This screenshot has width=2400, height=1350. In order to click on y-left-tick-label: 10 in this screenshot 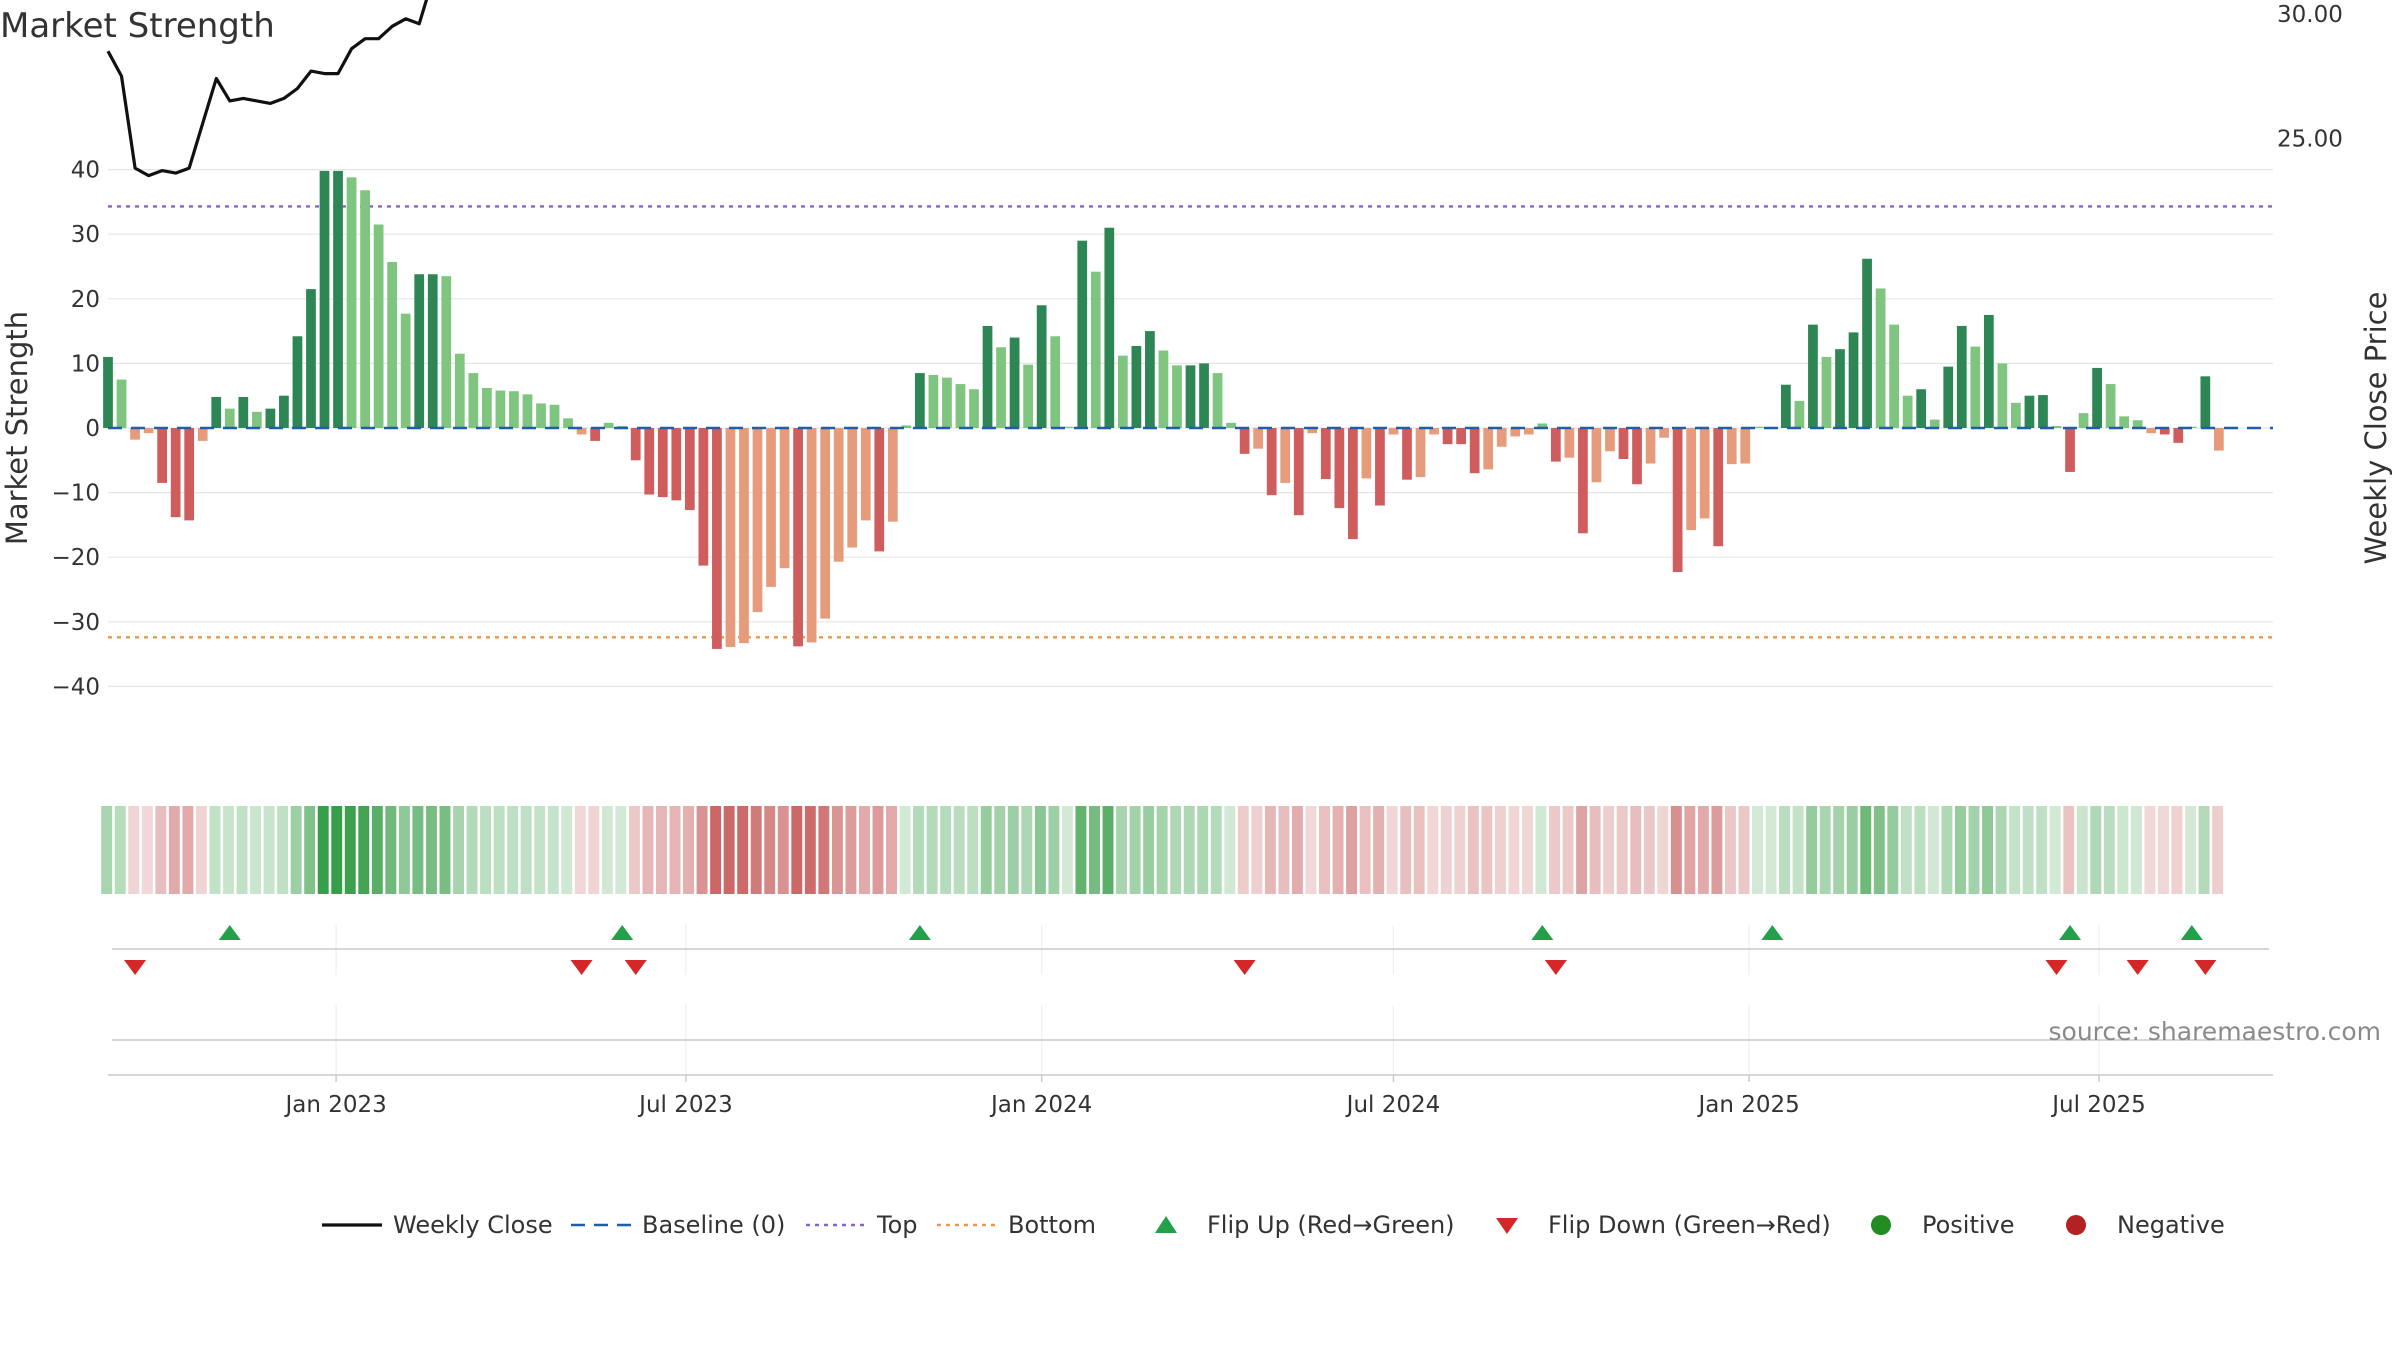, I will do `click(85, 364)`.